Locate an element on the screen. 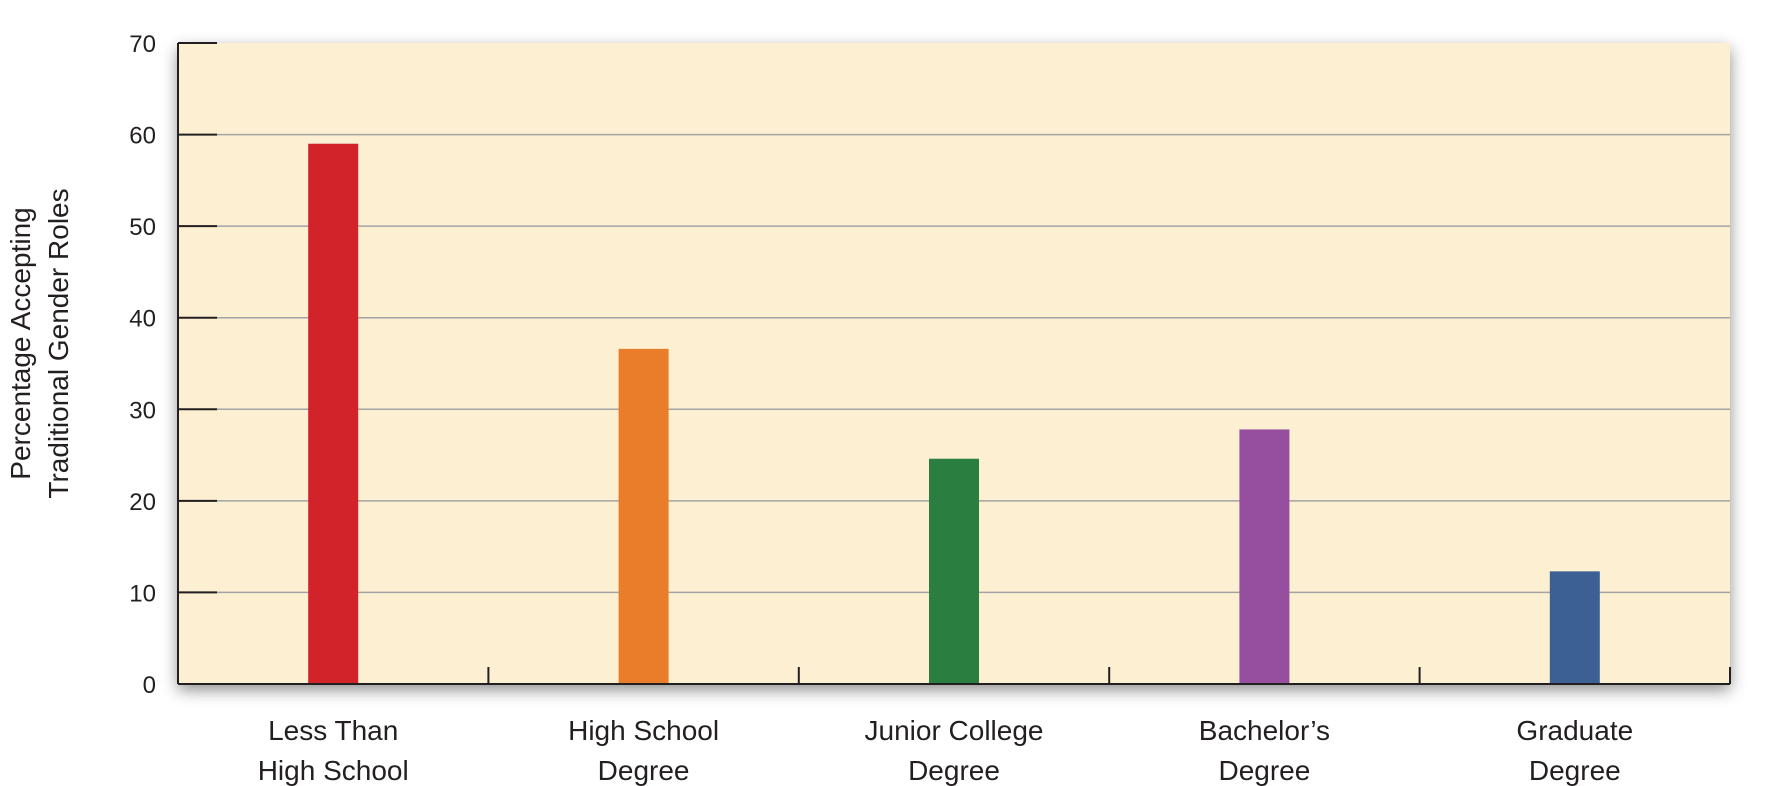 The width and height of the screenshot is (1766, 786). y-tick-label: 50 is located at coordinates (142, 227).